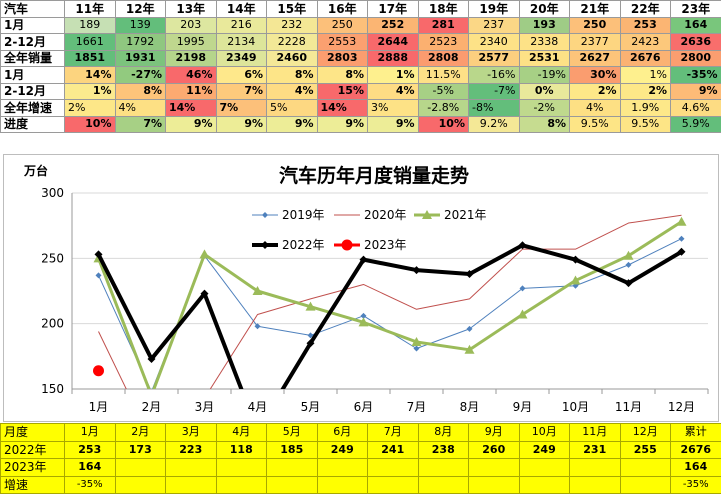 This screenshot has height=494, width=721. Describe the element at coordinates (393, 42) in the screenshot. I see `summary-cell: 2644` at that location.